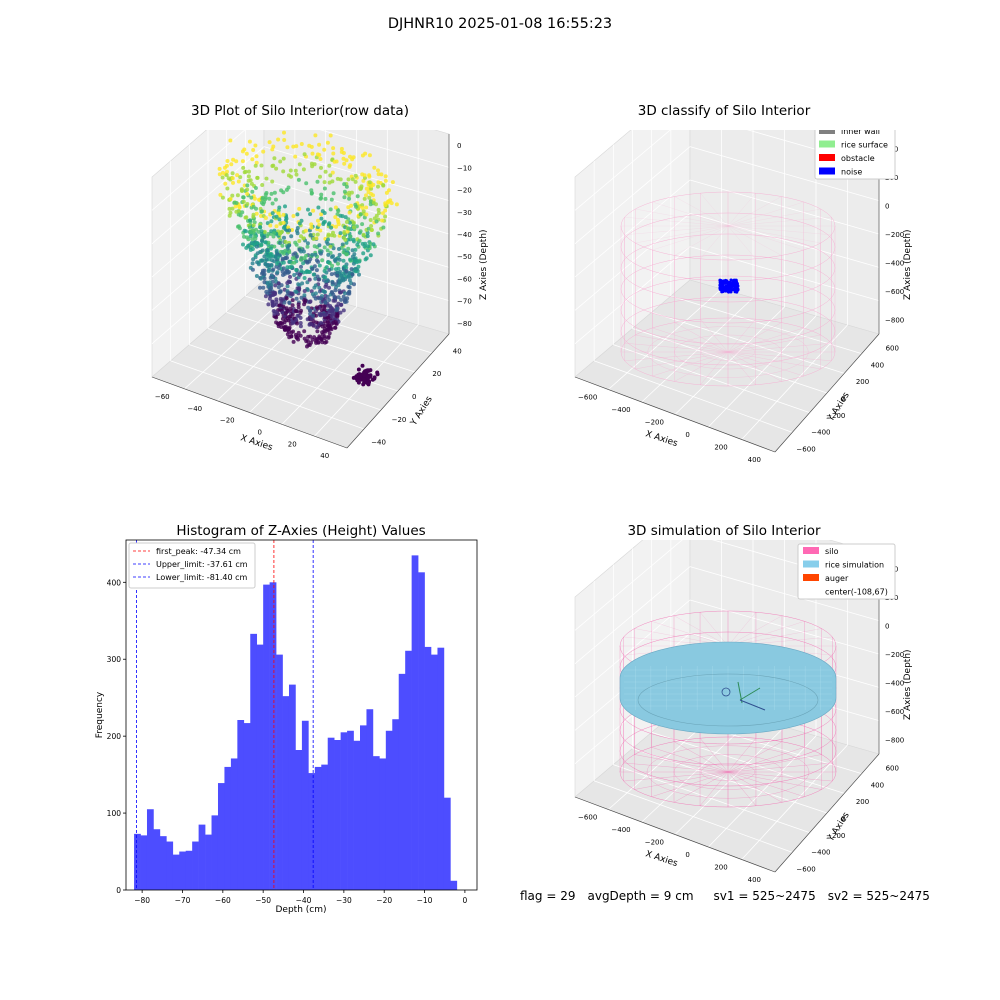  I want to click on tick-label: 40, so click(457, 351).